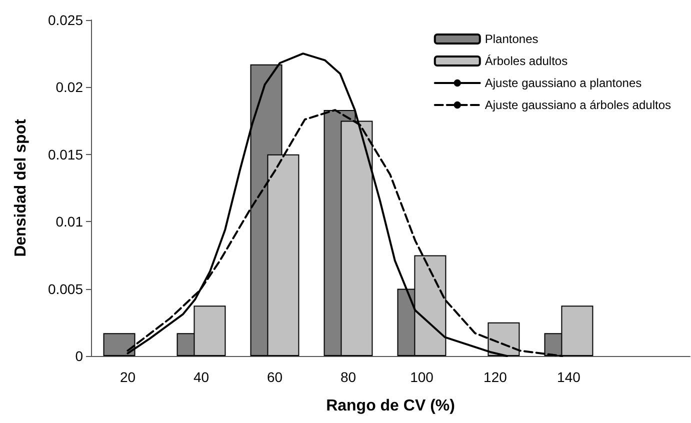 The width and height of the screenshot is (691, 423). I want to click on y-tick-label: 0.02, so click(70, 87).